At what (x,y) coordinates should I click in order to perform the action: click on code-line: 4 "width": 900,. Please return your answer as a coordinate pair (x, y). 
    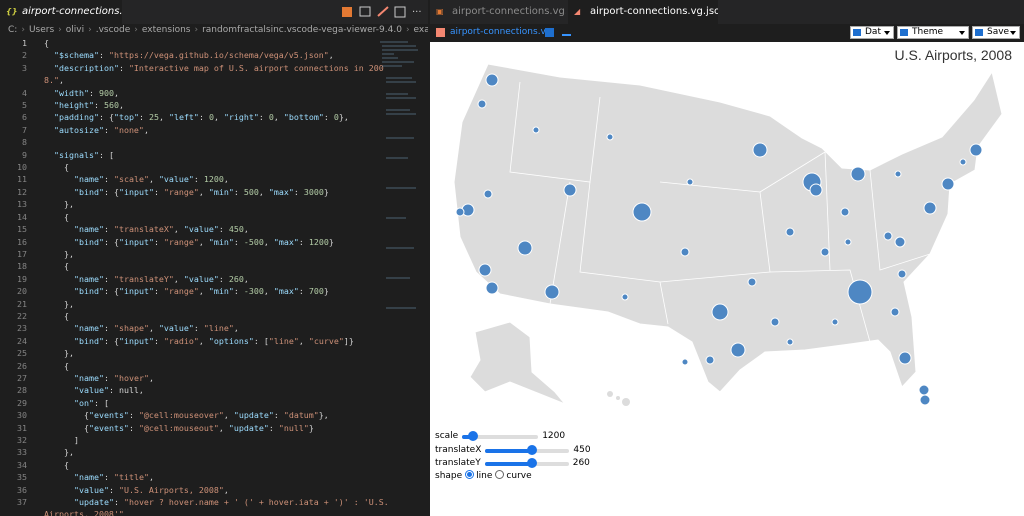
    Looking at the image, I should click on (196, 93).